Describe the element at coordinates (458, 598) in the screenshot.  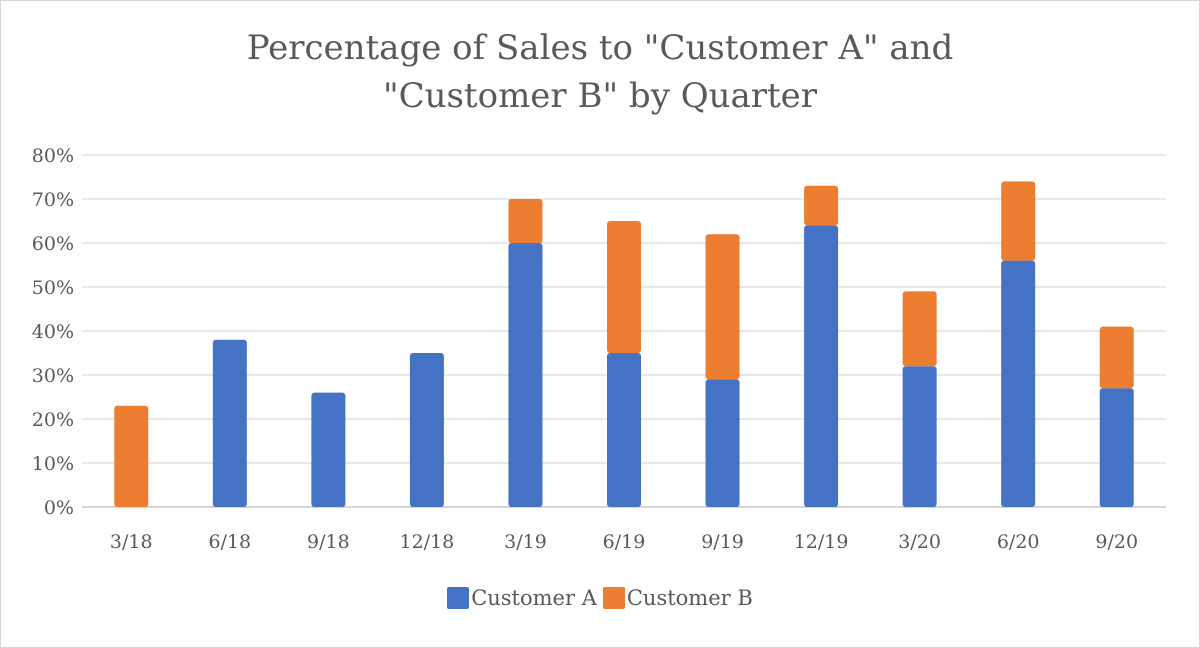
I see `legend-swatch-customer-a` at that location.